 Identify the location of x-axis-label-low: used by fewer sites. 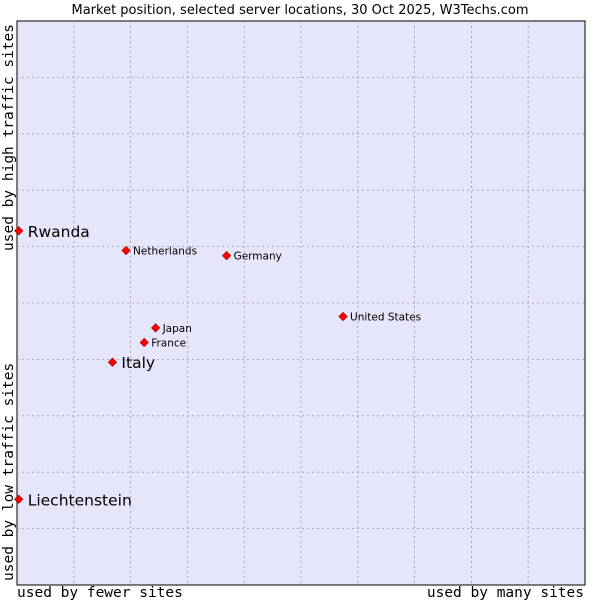
(100, 592).